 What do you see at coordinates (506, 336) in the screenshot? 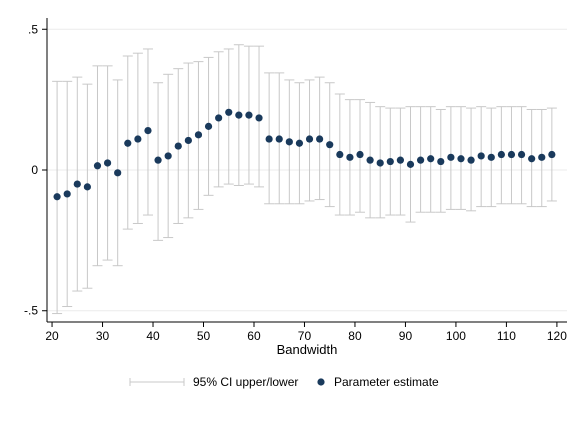
I see `x-tick-label-9: 110` at bounding box center [506, 336].